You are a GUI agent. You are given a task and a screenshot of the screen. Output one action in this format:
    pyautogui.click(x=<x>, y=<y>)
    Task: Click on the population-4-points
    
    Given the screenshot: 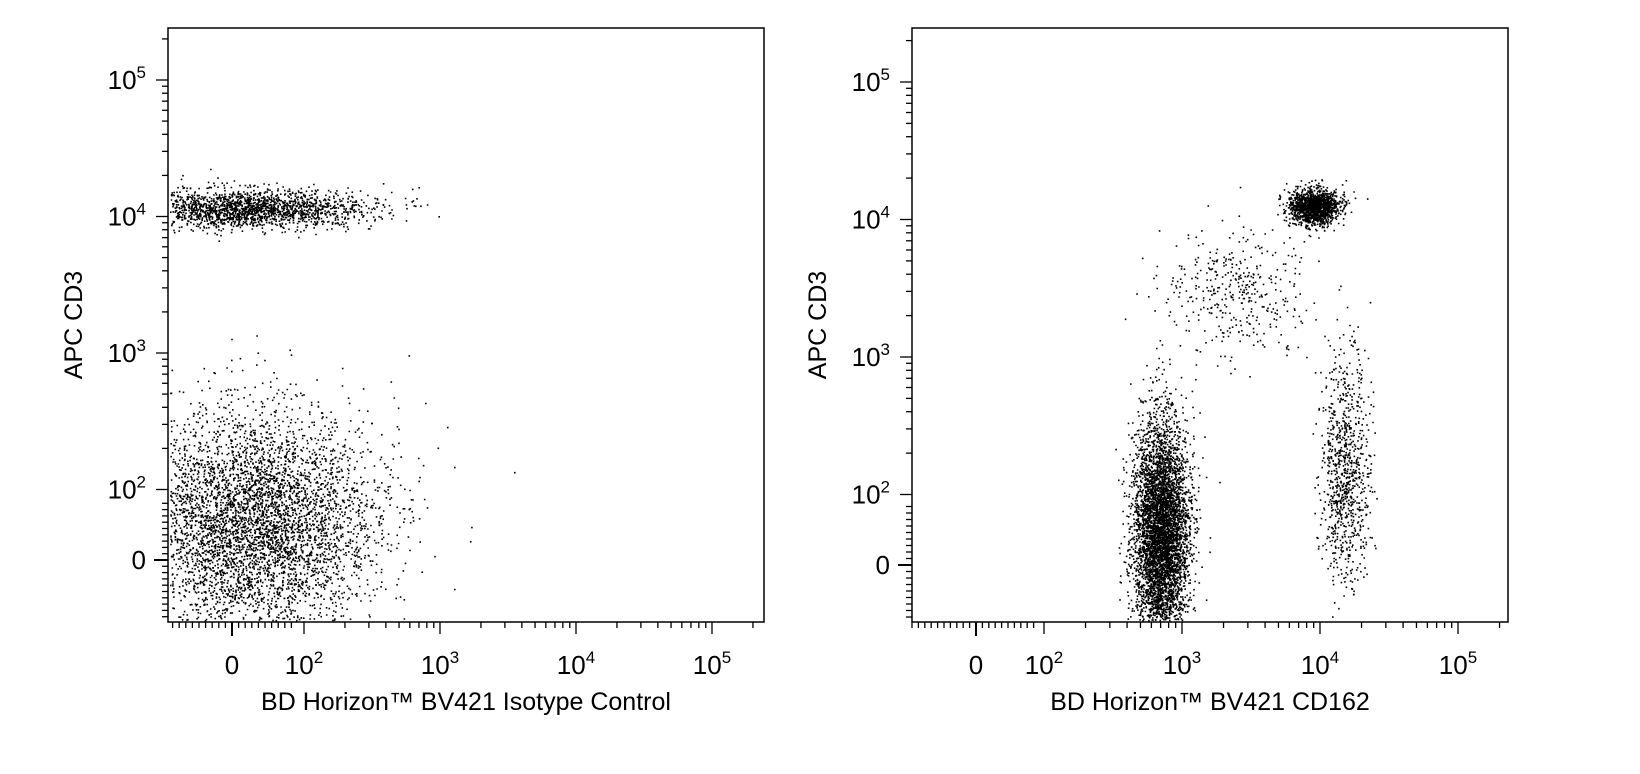 What is the action you would take?
    pyautogui.click(x=1248, y=283)
    